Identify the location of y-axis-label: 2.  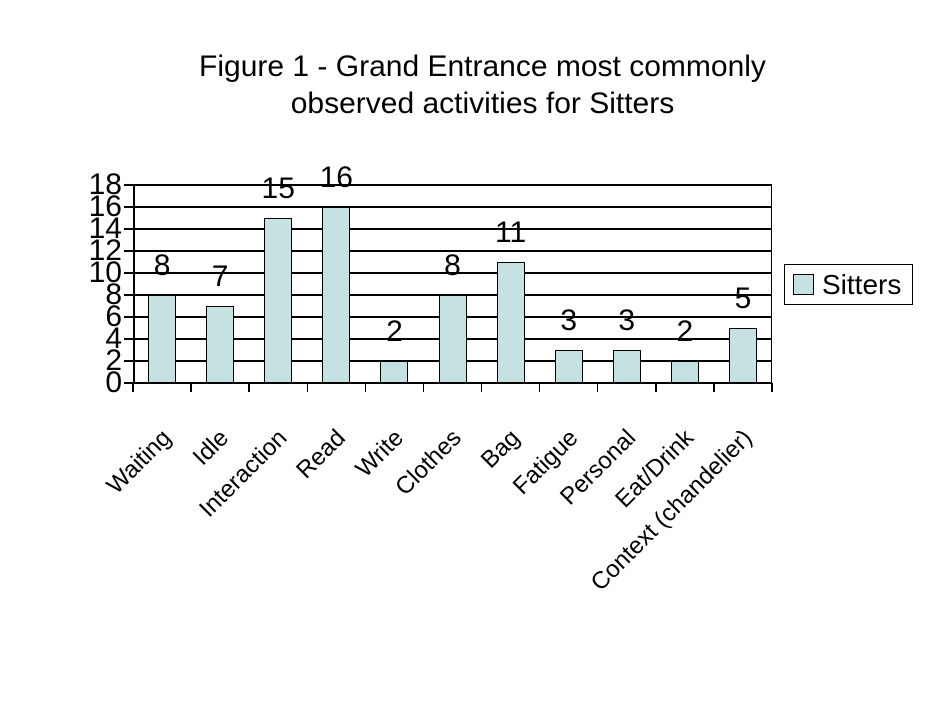
(113, 360).